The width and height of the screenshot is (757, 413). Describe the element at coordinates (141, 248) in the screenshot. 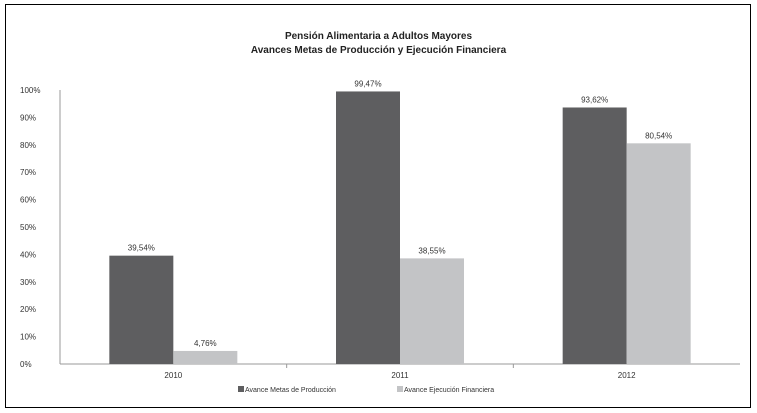

I see `data-label: 39,54%` at that location.